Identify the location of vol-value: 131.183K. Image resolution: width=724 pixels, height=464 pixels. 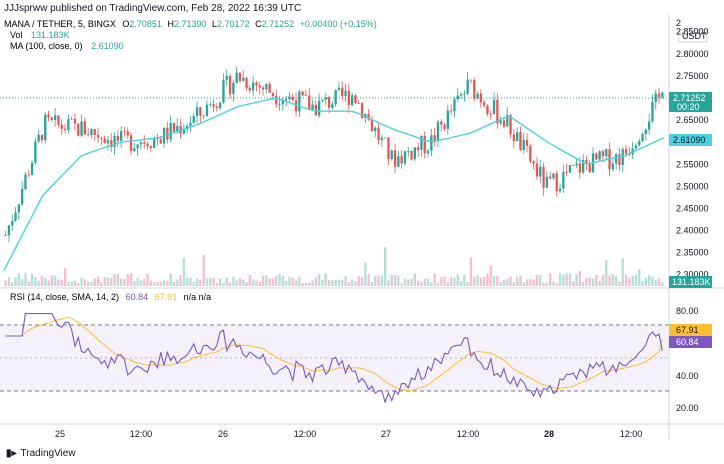
(50, 35).